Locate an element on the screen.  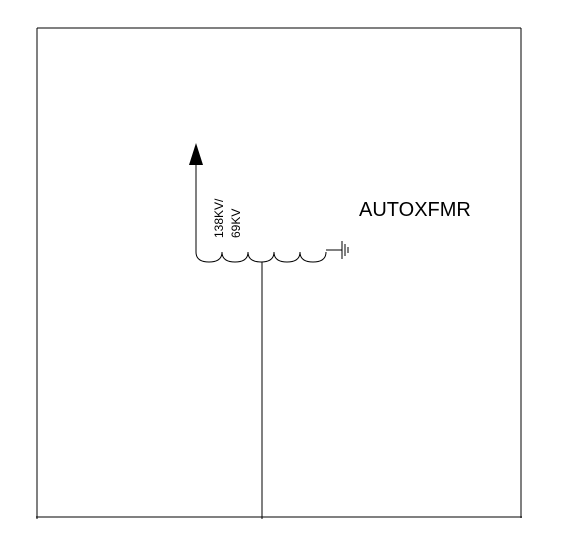
voltage-label-primary: 138KV/ is located at coordinates (219, 218).